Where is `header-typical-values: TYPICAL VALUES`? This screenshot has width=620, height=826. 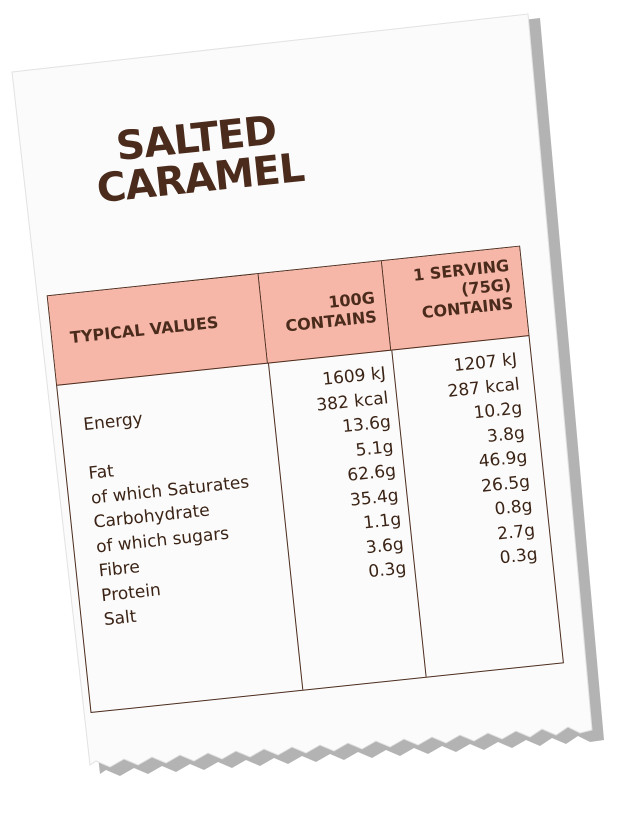 header-typical-values: TYPICAL VALUES is located at coordinates (157, 330).